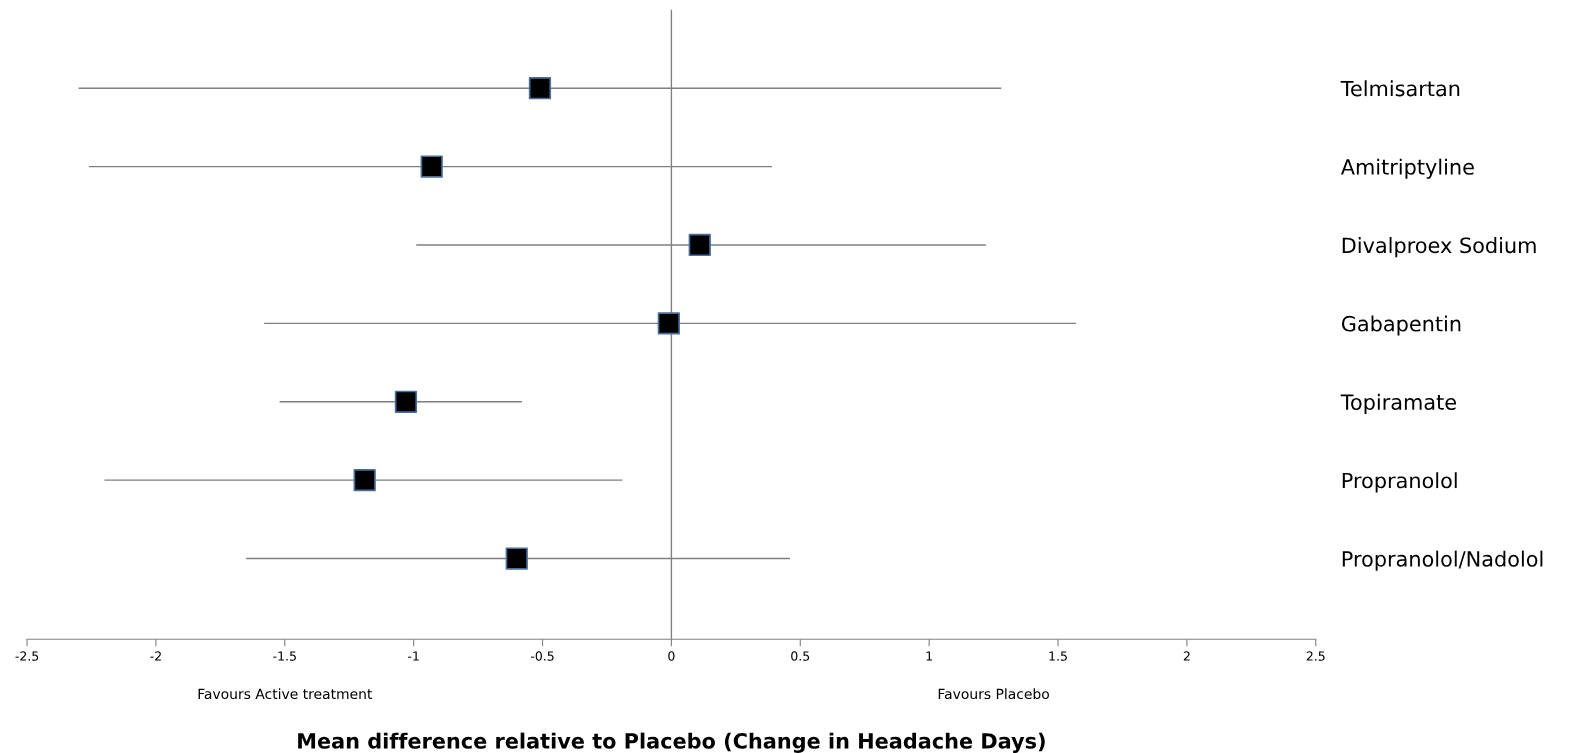 The height and width of the screenshot is (753, 1591). Describe the element at coordinates (1058, 656) in the screenshot. I see `x-tick-label: 1.5` at that location.